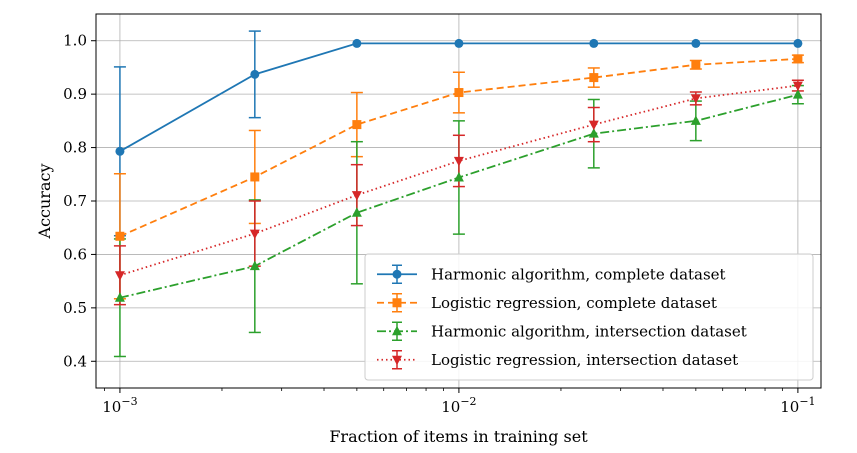 The image size is (857, 453). I want to click on legend-label: Harmonic algorithm, complete dataset, so click(578, 274).